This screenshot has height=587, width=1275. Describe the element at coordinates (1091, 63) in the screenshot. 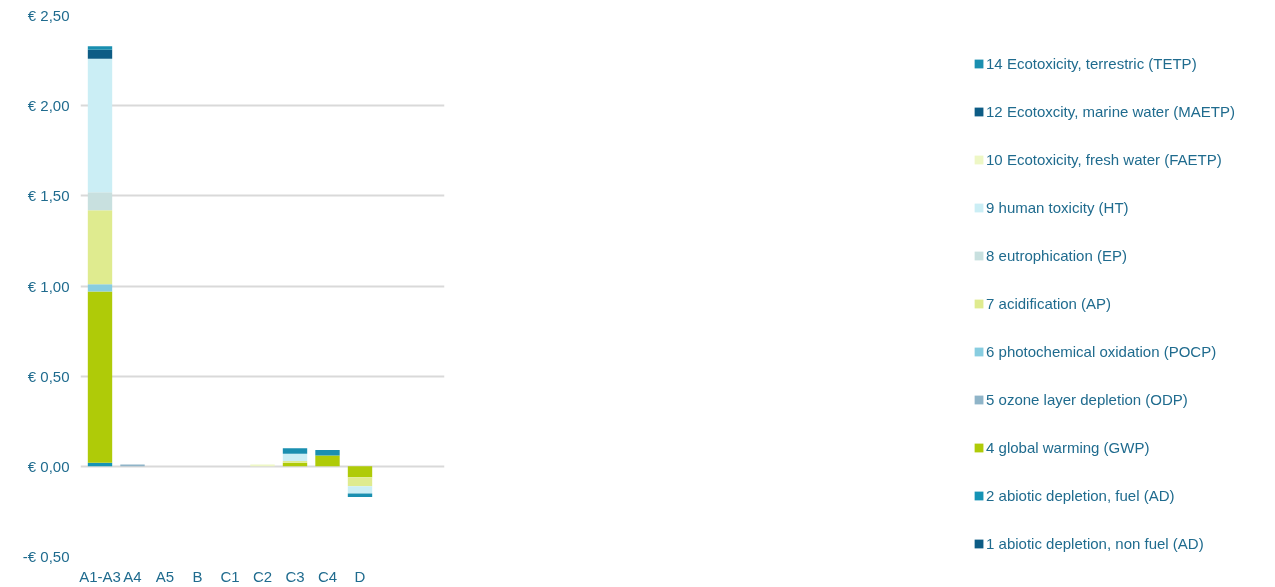

I see `legend-label: 14 Ecotoxicity, terrestric (TETP)` at that location.